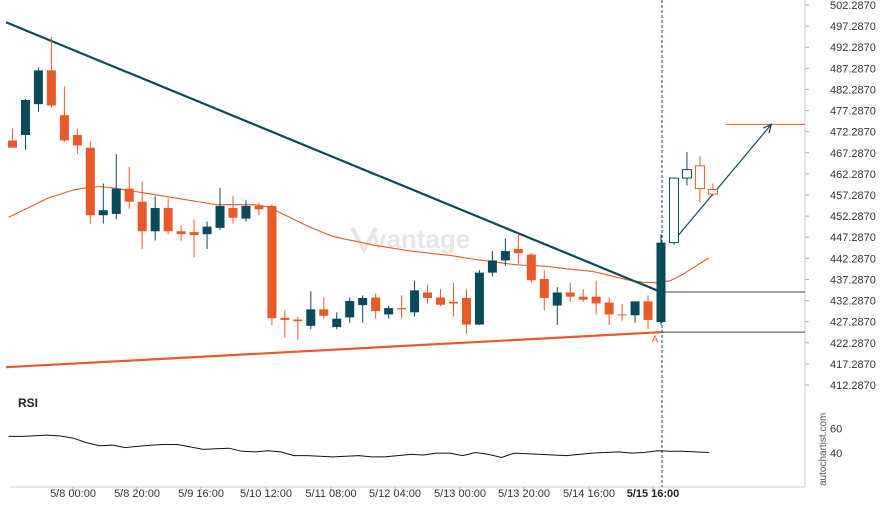 Image resolution: width=887 pixels, height=510 pixels. What do you see at coordinates (421, 239) in the screenshot?
I see `watermark-text: vantage` at bounding box center [421, 239].